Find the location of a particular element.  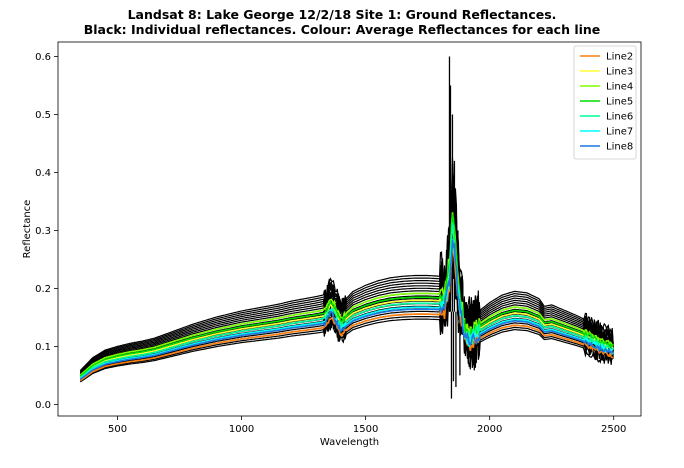

legend-label-line2: Line2 is located at coordinates (619, 57).